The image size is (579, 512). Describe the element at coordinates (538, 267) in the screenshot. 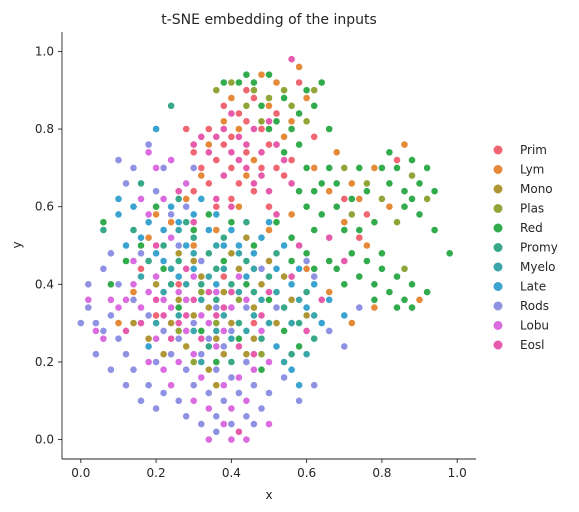

I see `legend-label-myelo: Myelo` at that location.